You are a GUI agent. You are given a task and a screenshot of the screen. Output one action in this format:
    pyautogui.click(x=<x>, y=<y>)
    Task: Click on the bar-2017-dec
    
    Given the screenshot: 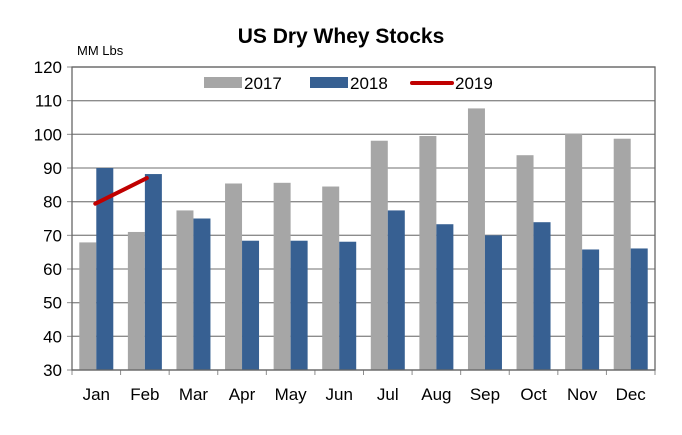 What is the action you would take?
    pyautogui.click(x=622, y=254)
    